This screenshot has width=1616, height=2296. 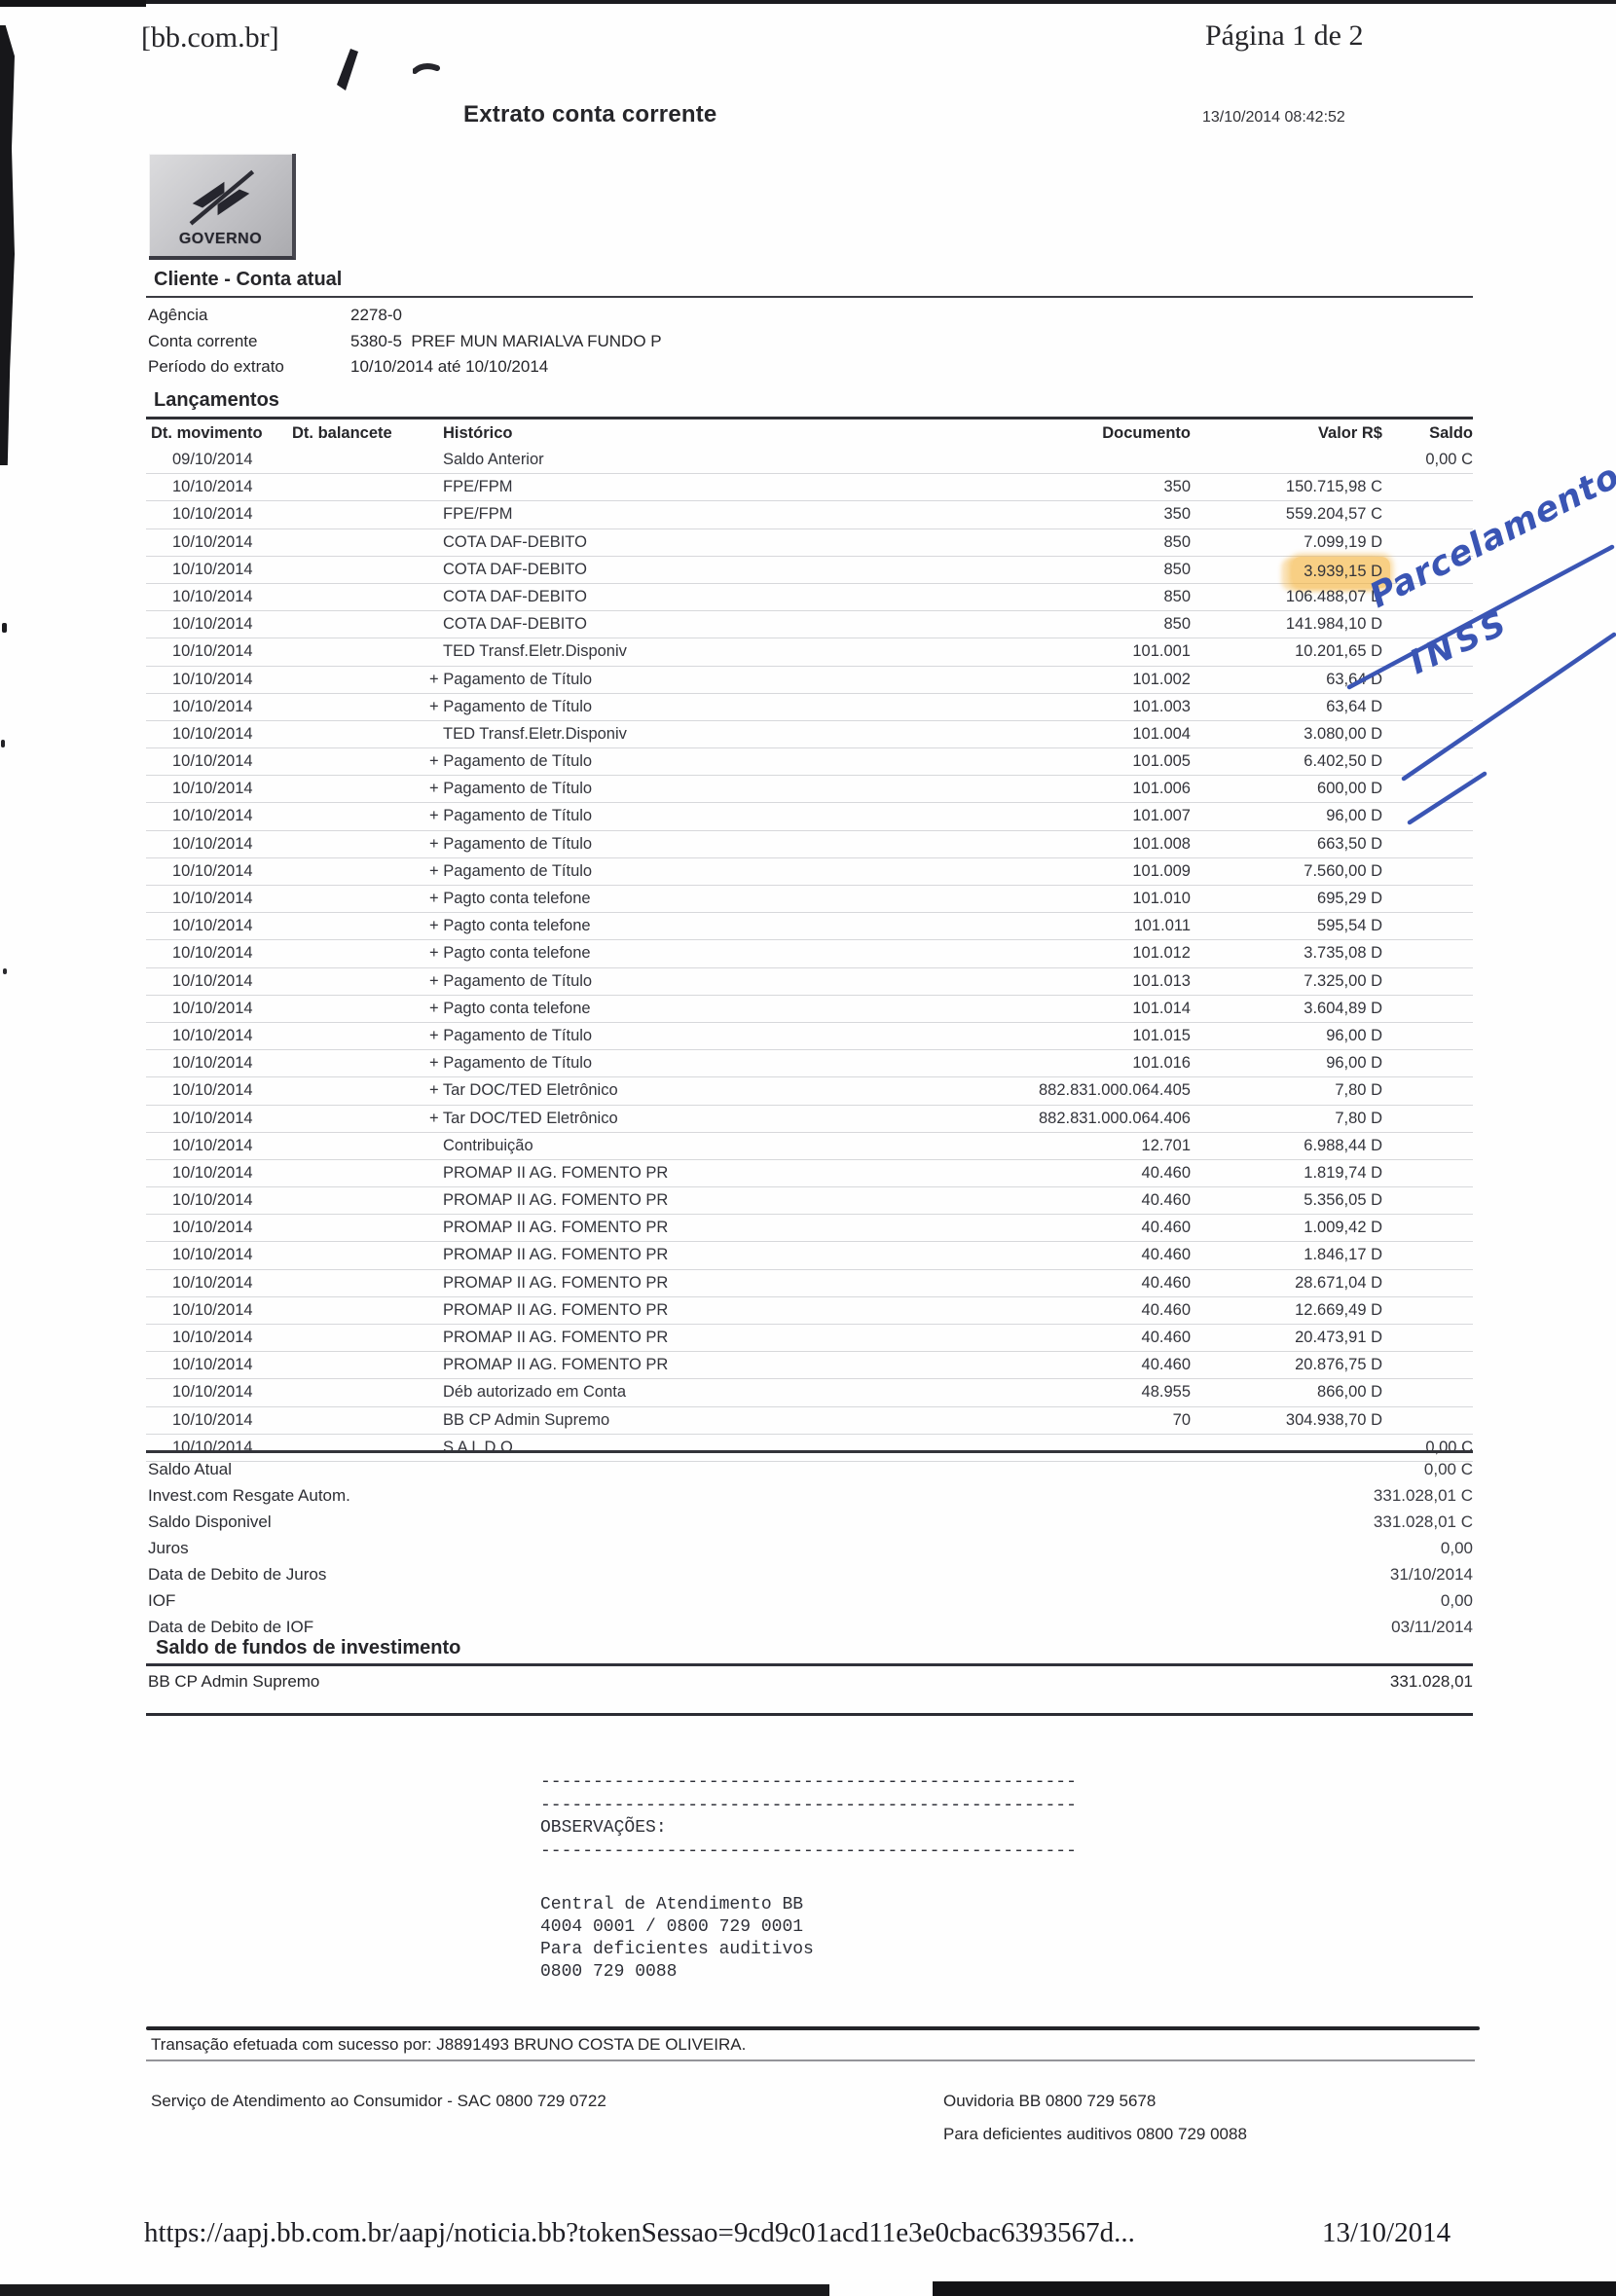 I want to click on summary-row: Invest.com Resgate Autom. 331.028,01 C, so click(x=809, y=1495).